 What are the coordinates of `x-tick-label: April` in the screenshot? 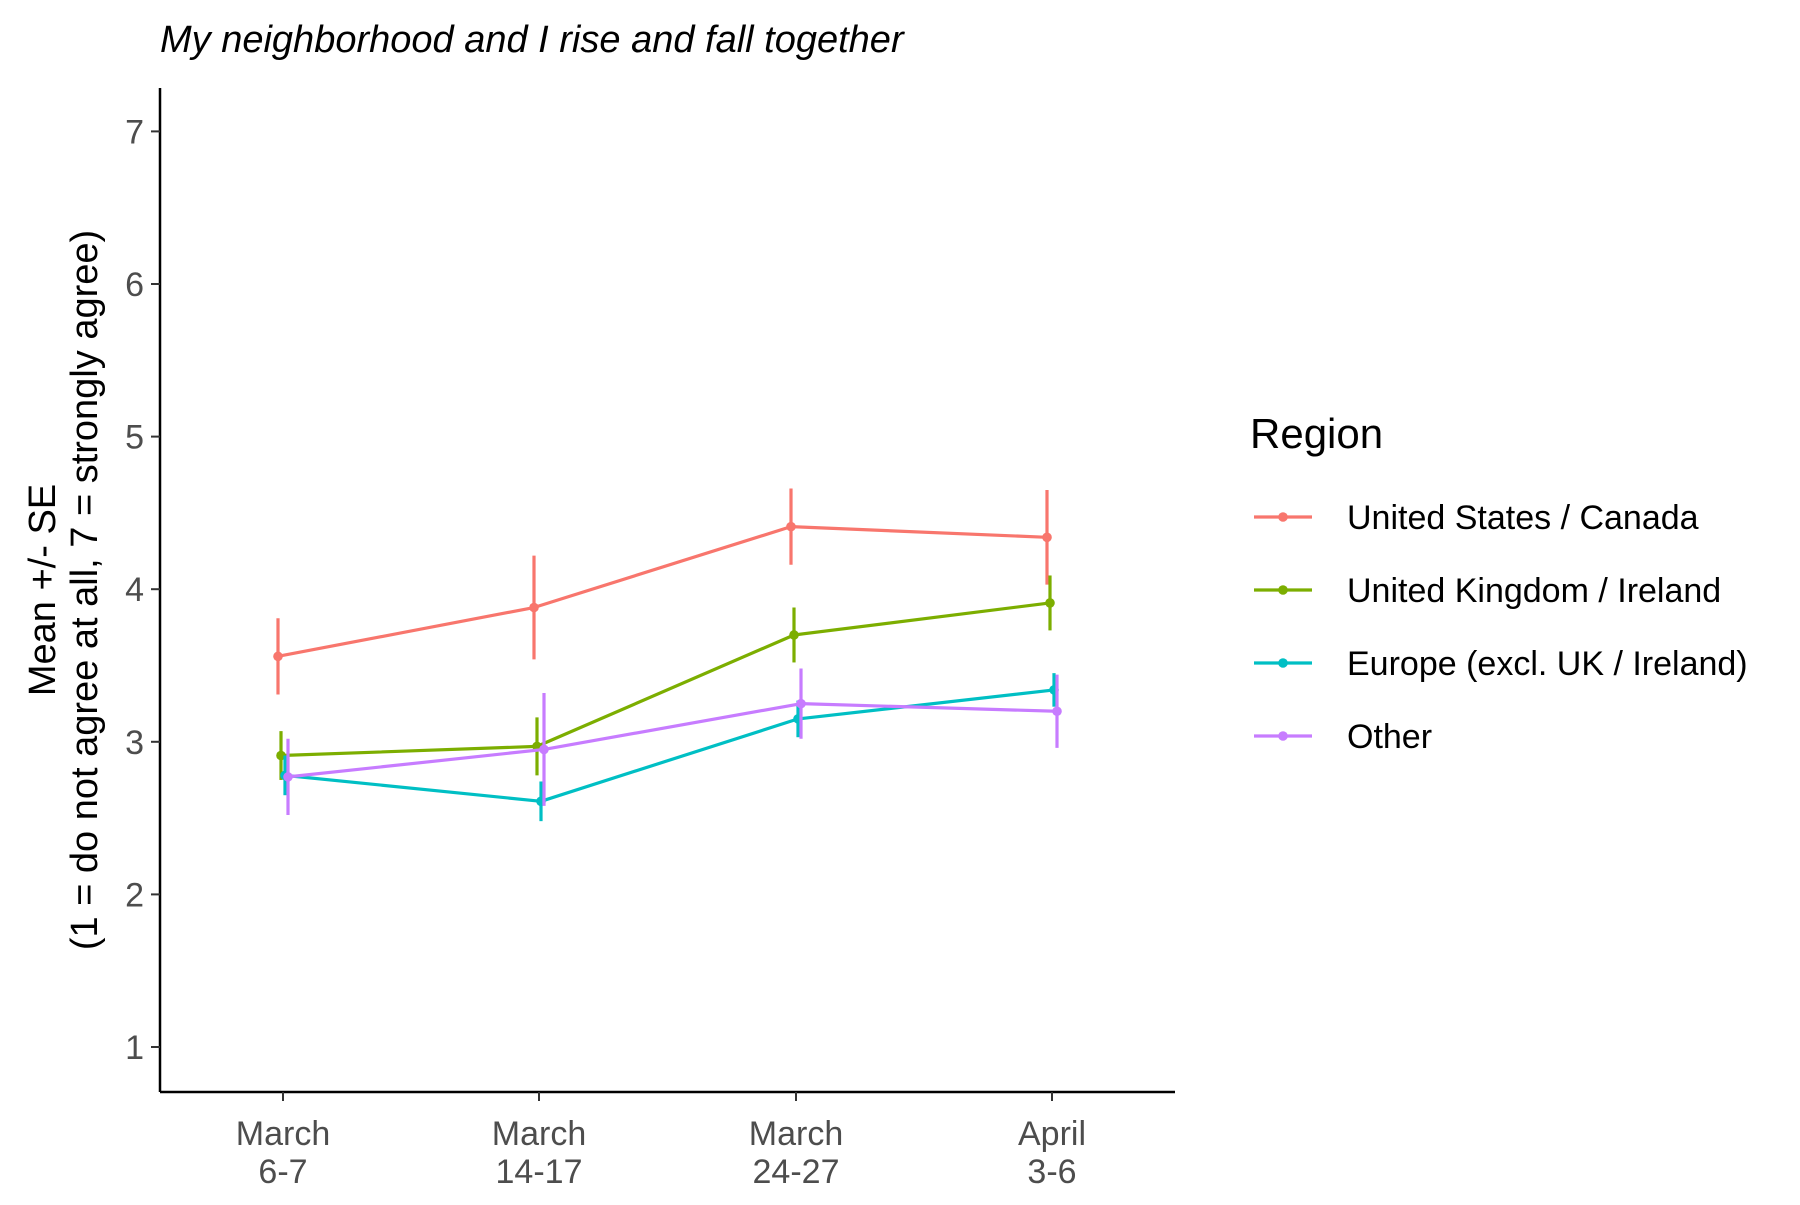 It's located at (1052, 1134).